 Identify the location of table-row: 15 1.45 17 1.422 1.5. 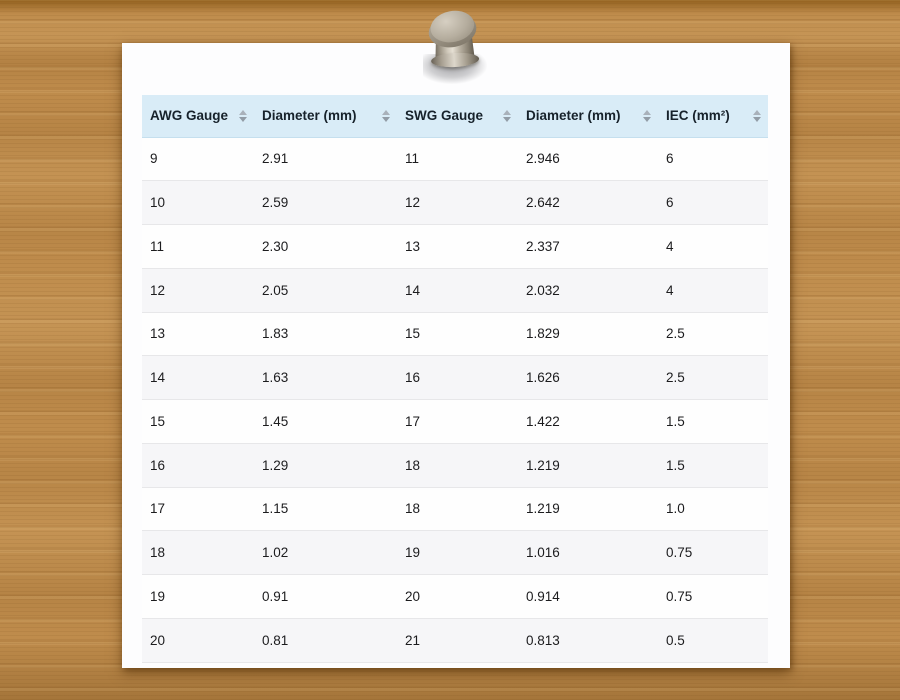
(455, 421).